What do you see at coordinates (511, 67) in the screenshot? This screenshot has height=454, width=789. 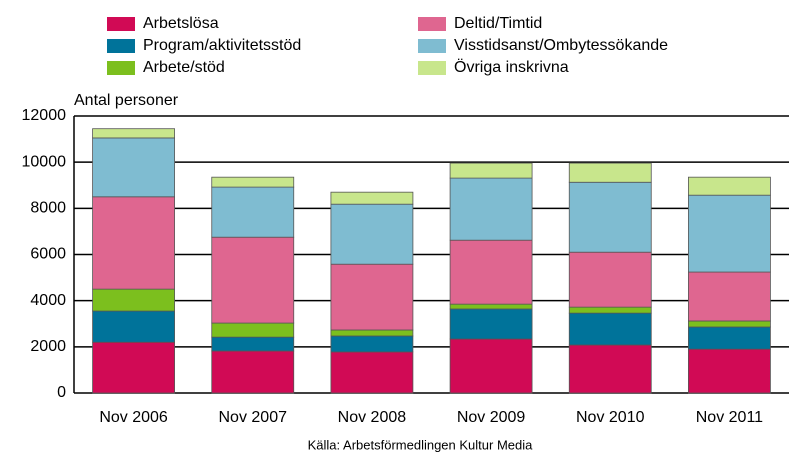 I see `legend-label: Övriga inskrivna` at bounding box center [511, 67].